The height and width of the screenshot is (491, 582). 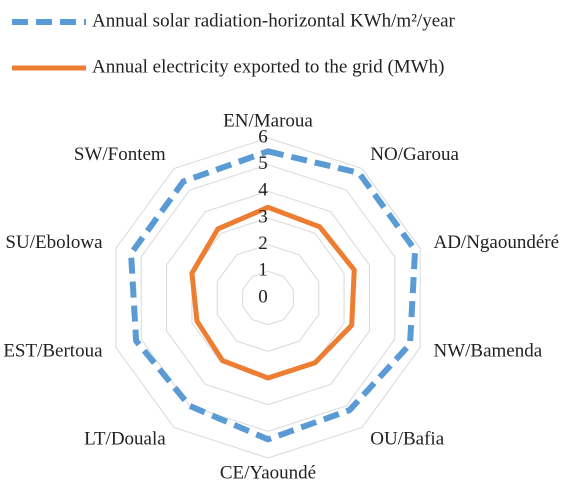 I want to click on category-label: SU/Ebolowa, so click(x=54, y=242).